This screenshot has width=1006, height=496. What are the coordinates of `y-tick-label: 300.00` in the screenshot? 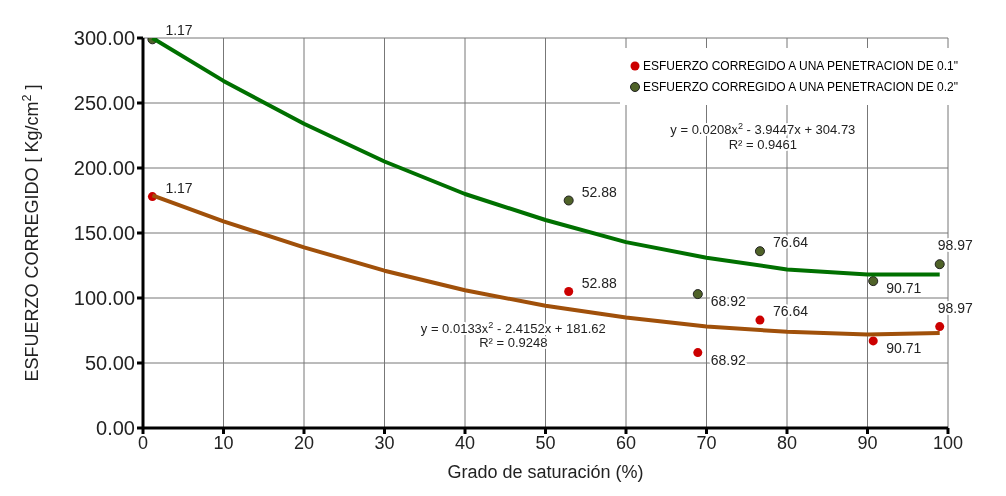 It's located at (104, 38).